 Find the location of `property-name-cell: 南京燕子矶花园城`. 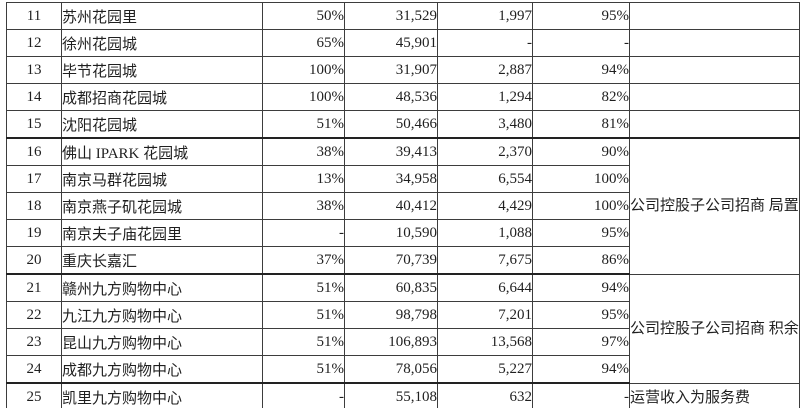

property-name-cell: 南京燕子矶花园城 is located at coordinates (162, 206).